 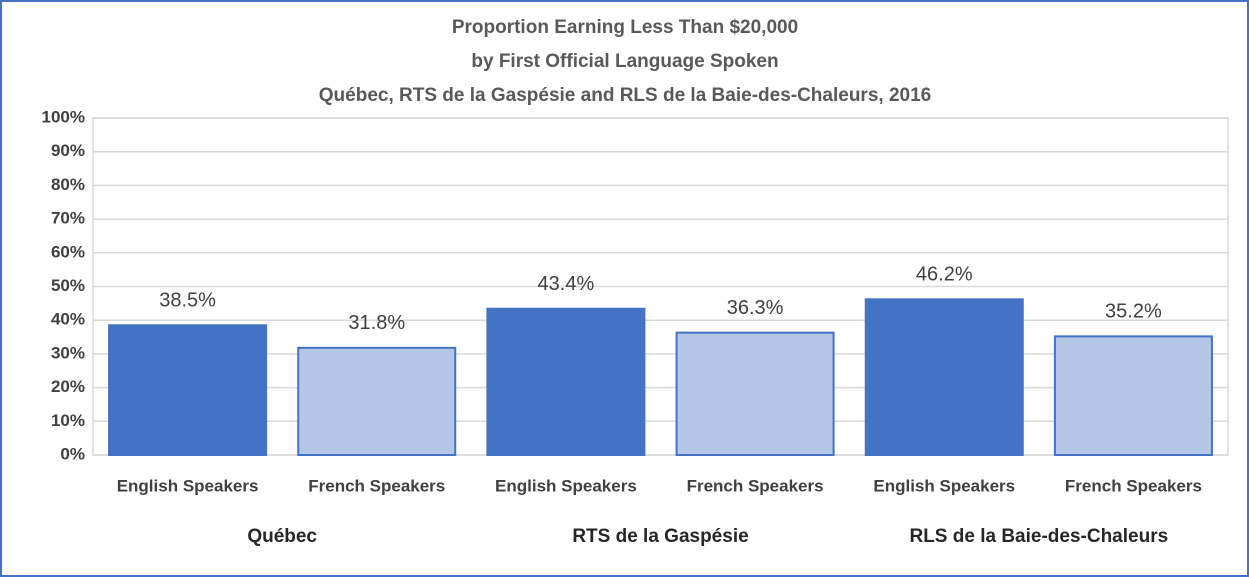 I want to click on y-tick-label: 100%, so click(x=63, y=116).